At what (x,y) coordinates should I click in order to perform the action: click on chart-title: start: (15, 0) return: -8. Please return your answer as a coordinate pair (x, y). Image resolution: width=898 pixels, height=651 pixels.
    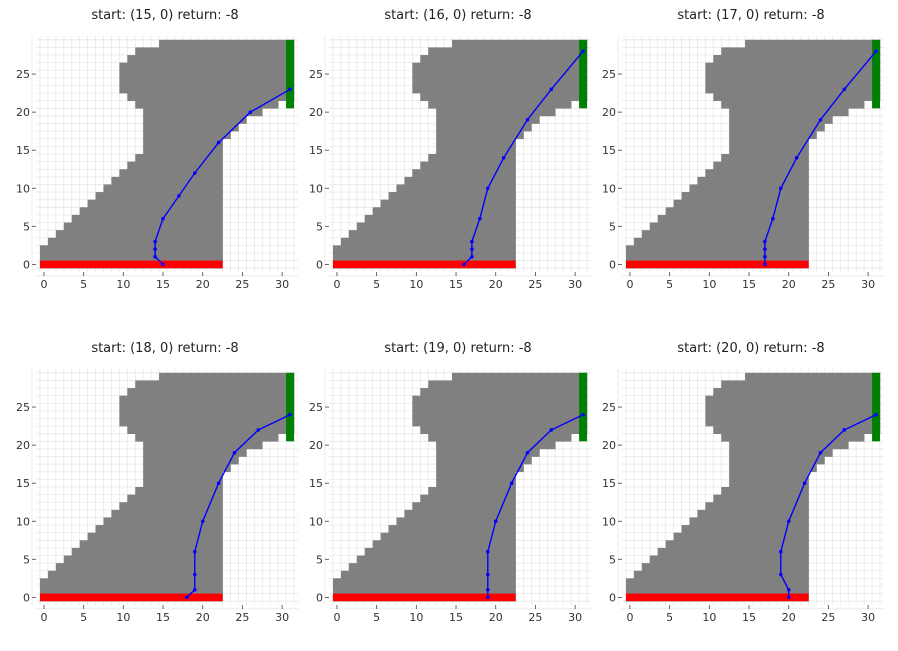
    Looking at the image, I should click on (165, 15).